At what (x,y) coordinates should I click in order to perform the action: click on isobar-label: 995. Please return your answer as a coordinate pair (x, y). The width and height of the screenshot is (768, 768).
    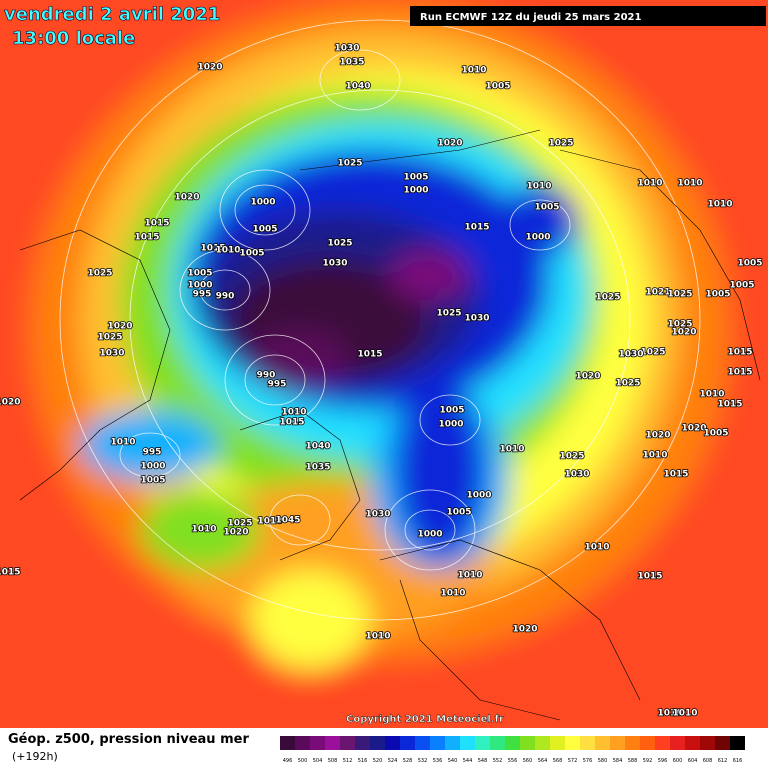
    Looking at the image, I should click on (277, 385).